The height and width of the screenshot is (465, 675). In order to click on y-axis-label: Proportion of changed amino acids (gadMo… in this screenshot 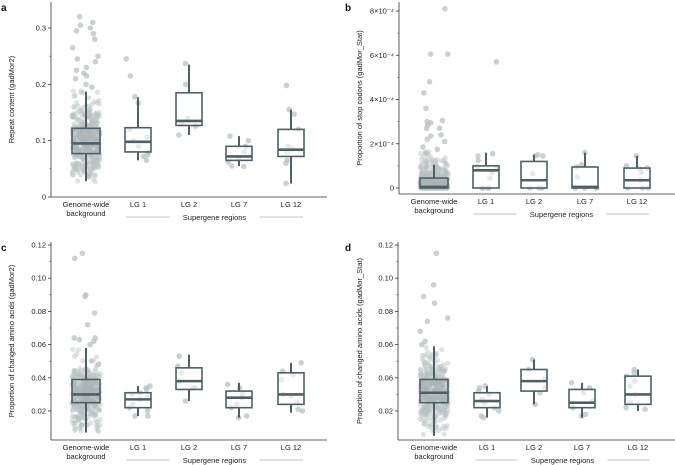, I will do `click(11, 340)`.